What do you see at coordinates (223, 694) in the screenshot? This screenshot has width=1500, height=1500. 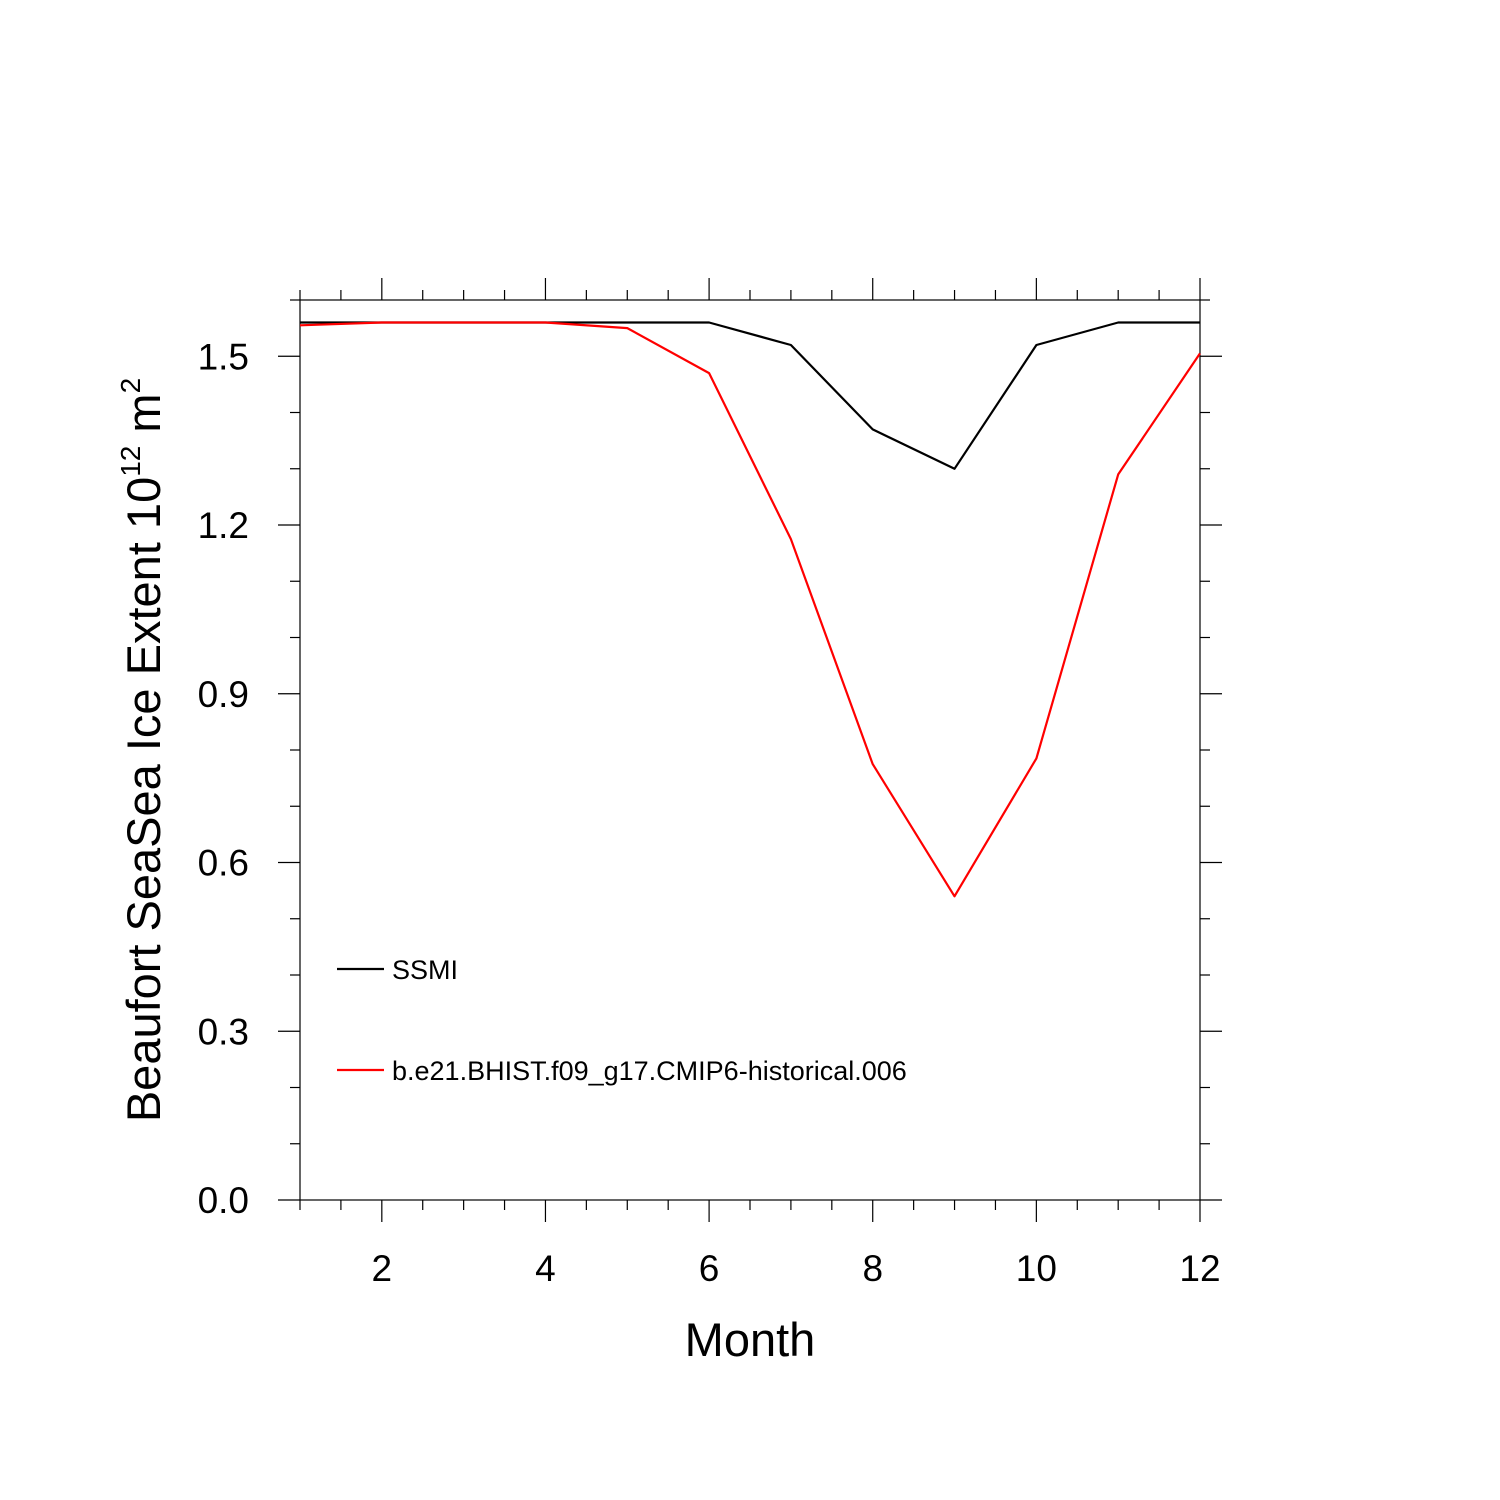 I see `y-tick-label: 0.9` at bounding box center [223, 694].